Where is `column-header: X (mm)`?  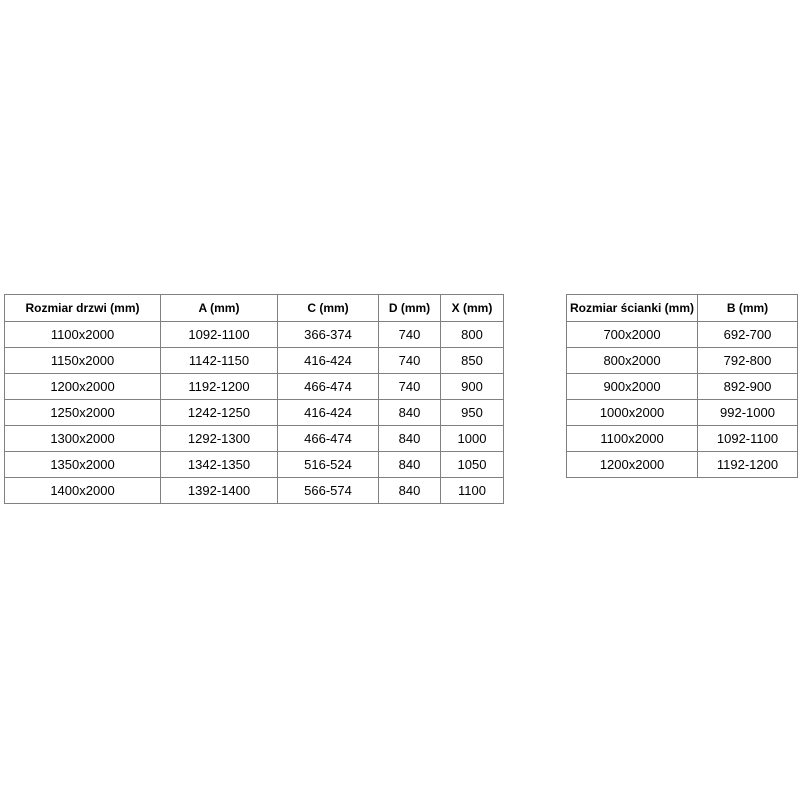 column-header: X (mm) is located at coordinates (472, 308).